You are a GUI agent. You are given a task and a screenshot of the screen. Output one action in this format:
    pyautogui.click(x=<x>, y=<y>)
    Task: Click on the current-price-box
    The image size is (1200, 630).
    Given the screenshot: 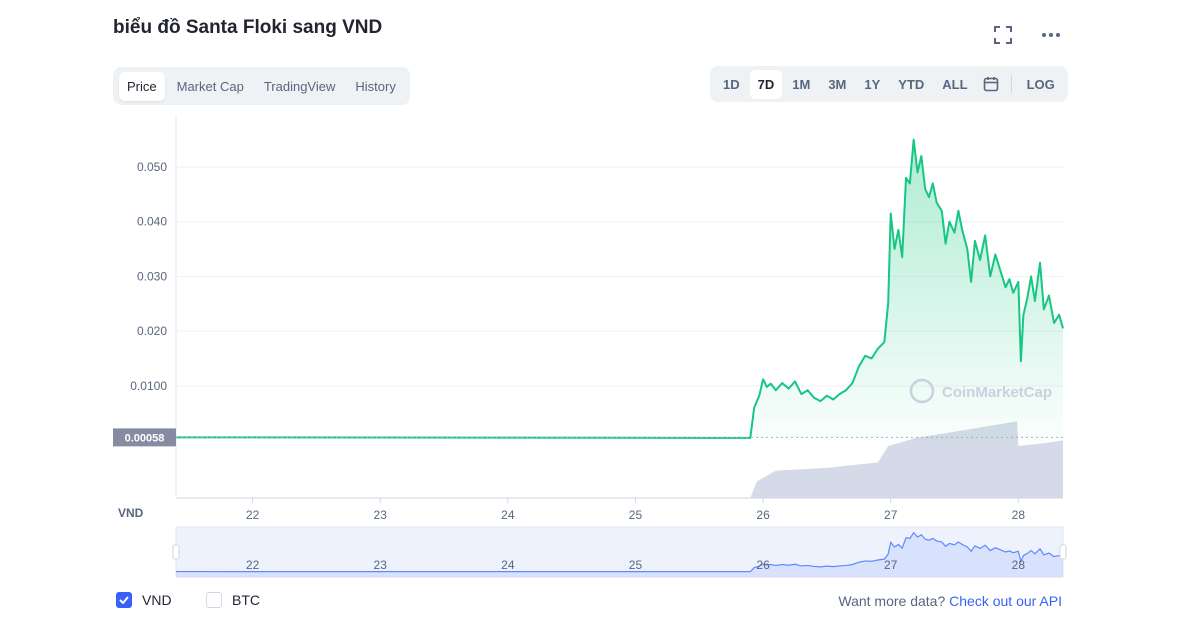 What is the action you would take?
    pyautogui.click(x=144, y=437)
    